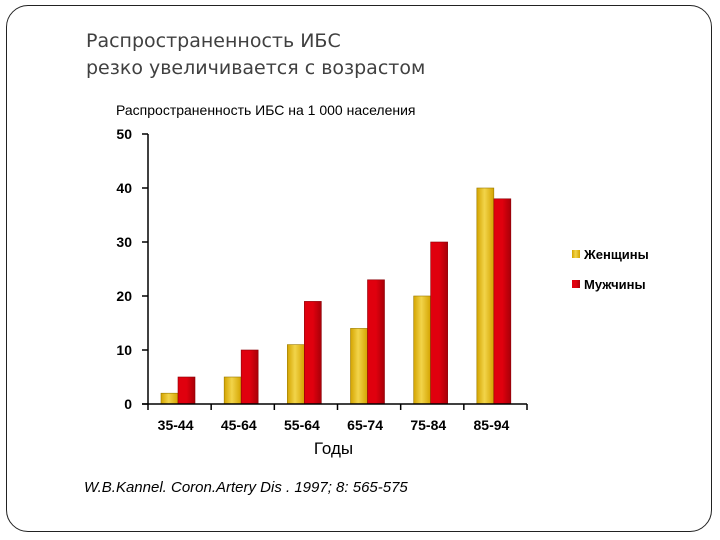 This screenshot has width=720, height=540. What do you see at coordinates (302, 425) in the screenshot?
I see `x-tick-label: 55-64` at bounding box center [302, 425].